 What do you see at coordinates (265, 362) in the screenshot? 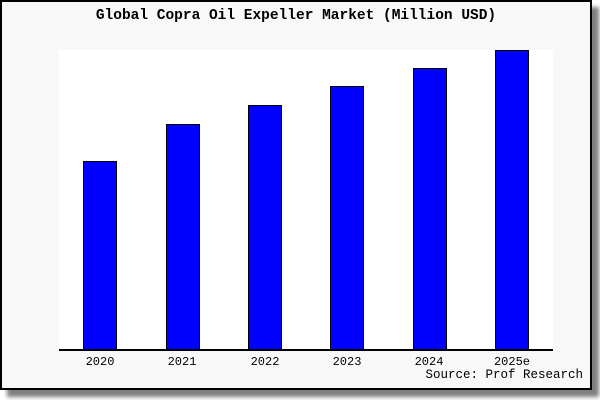
I see `x-tick-label-2022: 2022` at bounding box center [265, 362].